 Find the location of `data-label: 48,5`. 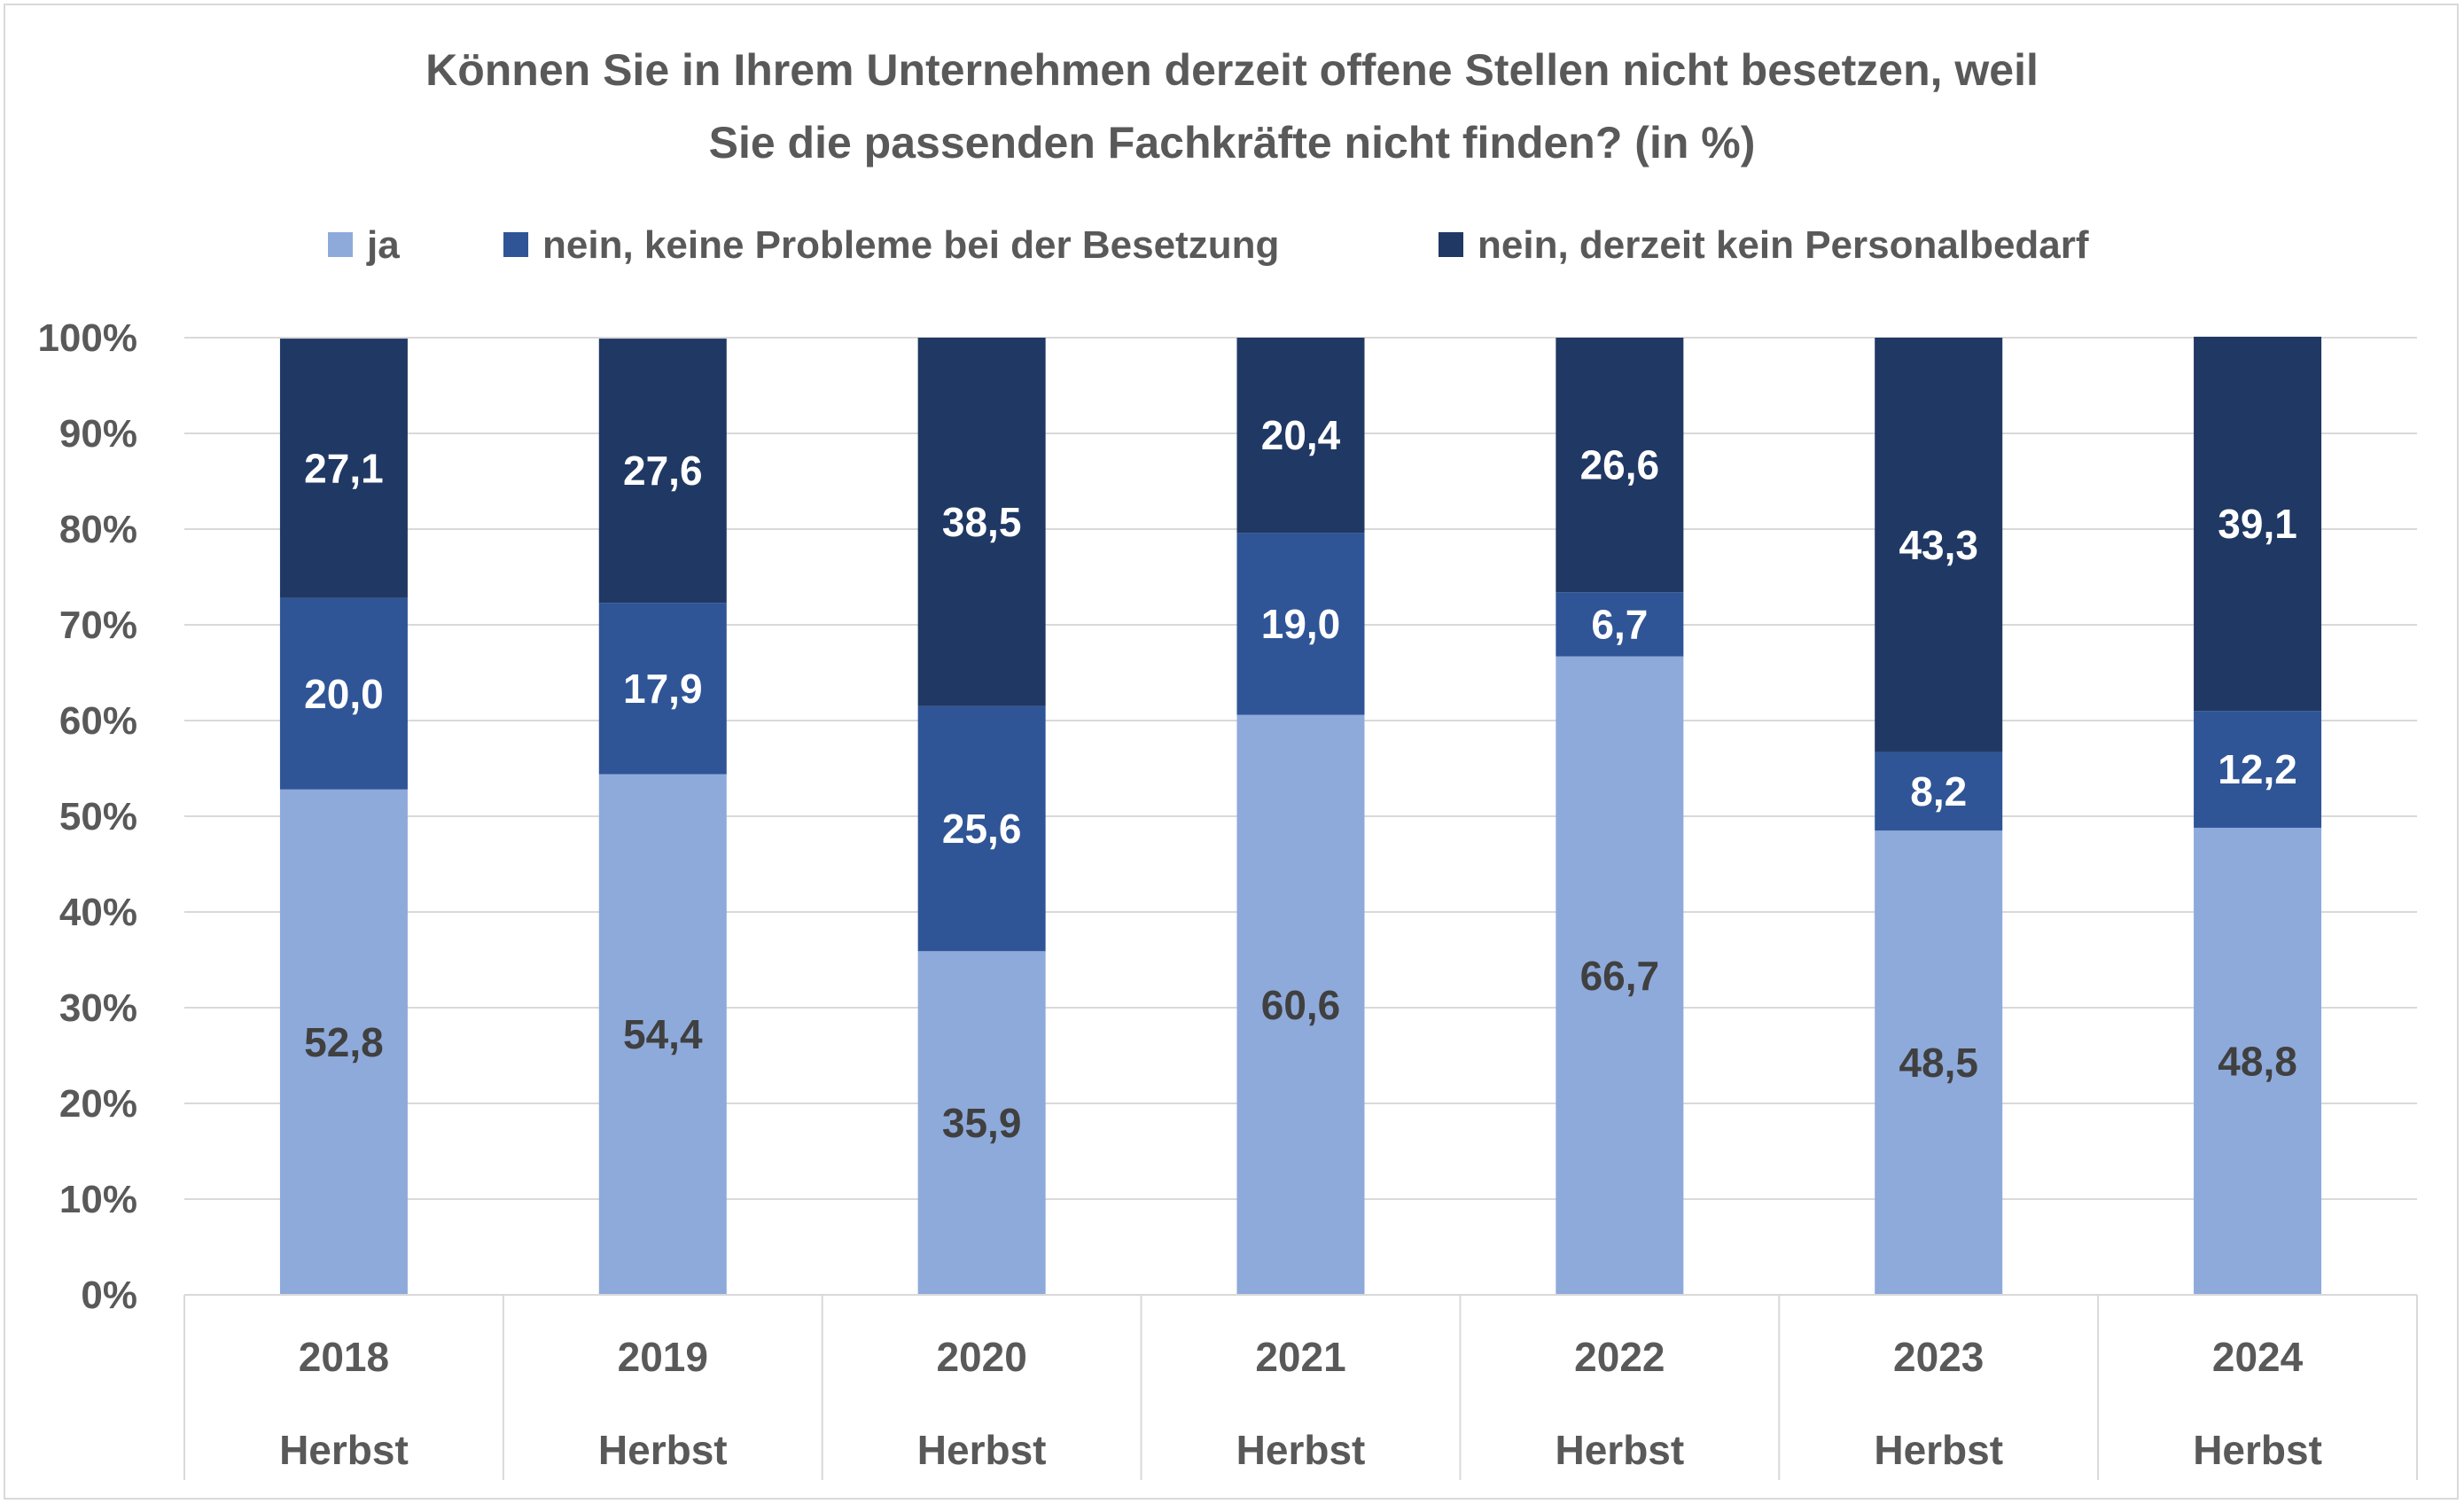

data-label: 48,5 is located at coordinates (1938, 1063).